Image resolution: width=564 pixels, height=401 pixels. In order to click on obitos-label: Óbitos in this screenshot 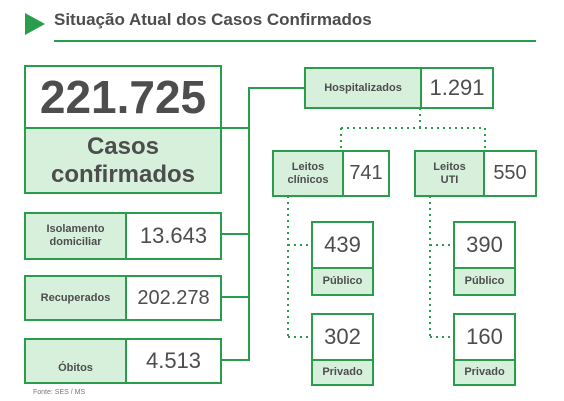, I will do `click(75, 367)`.